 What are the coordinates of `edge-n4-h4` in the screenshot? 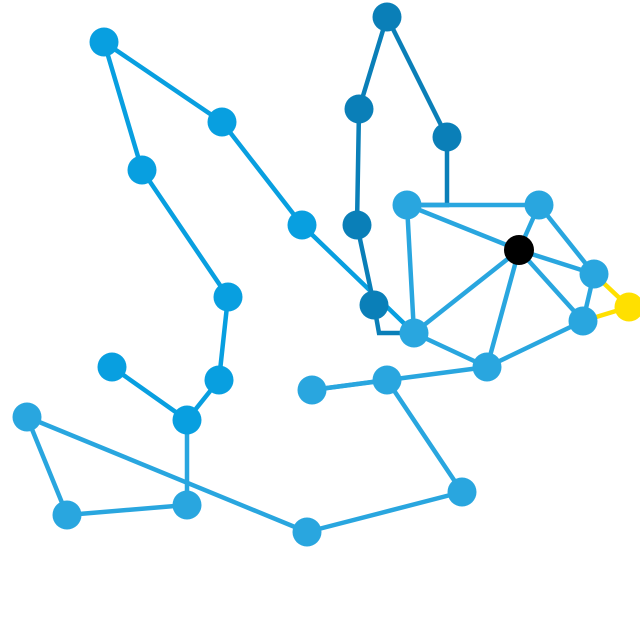 It's located at (358, 279).